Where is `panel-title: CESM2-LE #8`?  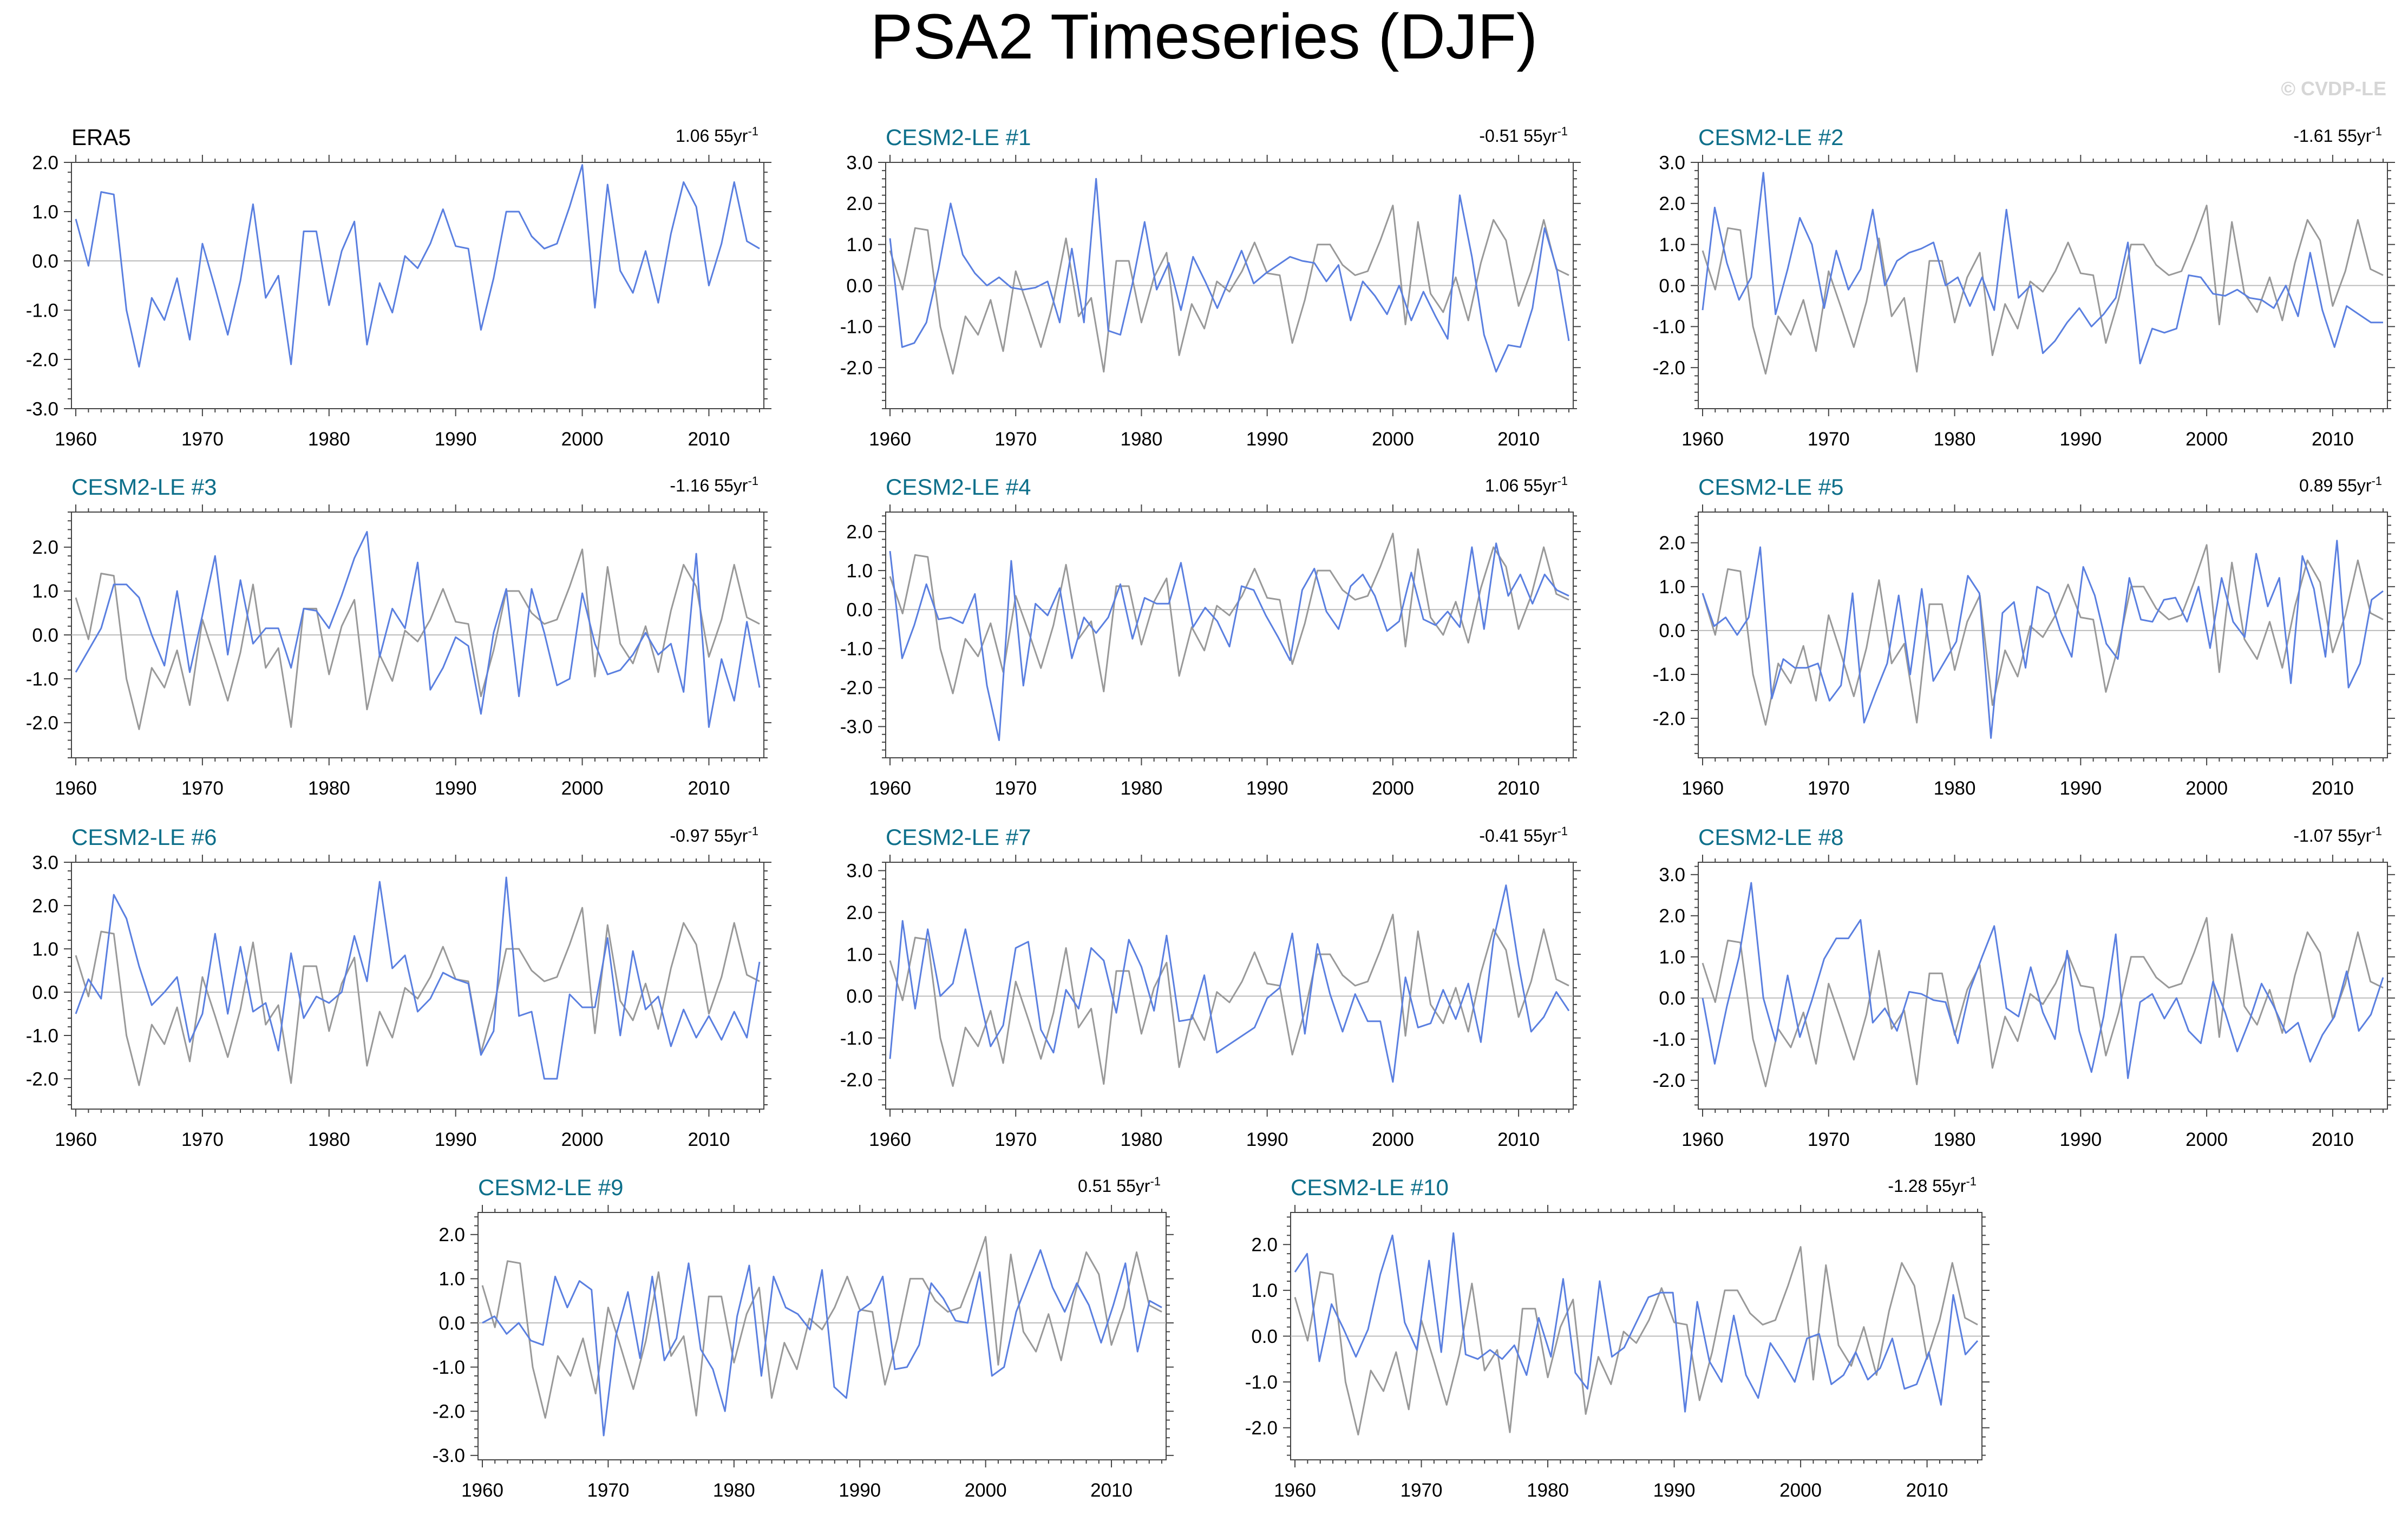 panel-title: CESM2-LE #8 is located at coordinates (1770, 837).